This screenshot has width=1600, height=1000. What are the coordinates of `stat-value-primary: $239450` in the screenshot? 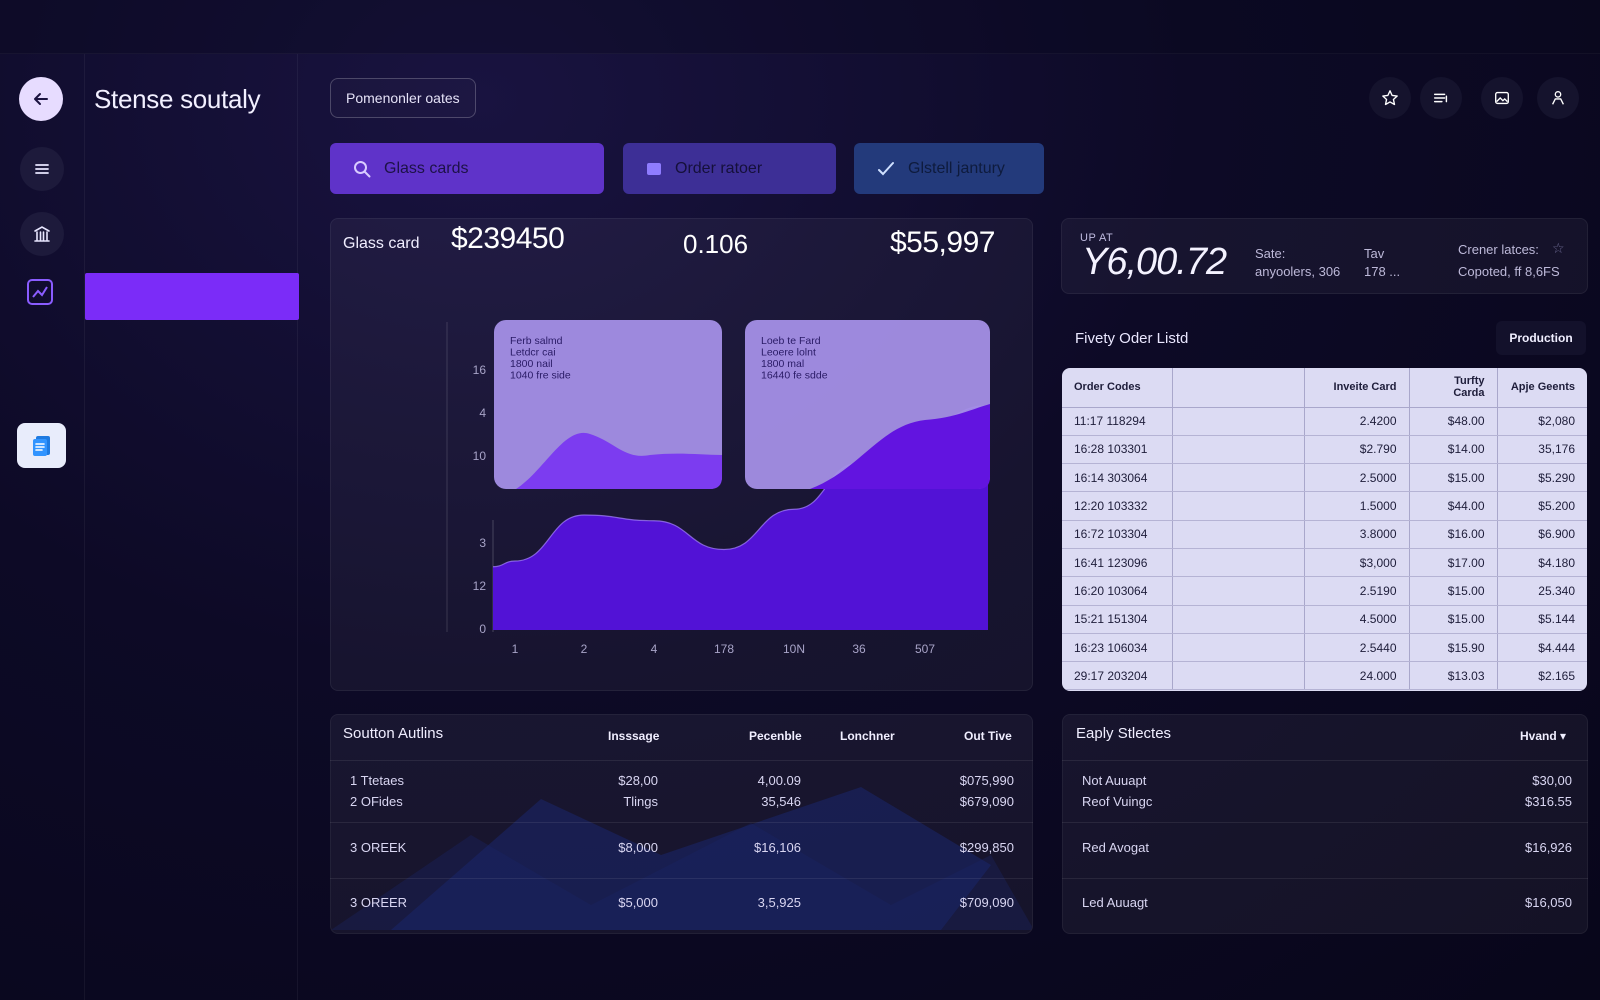 It's located at (508, 238).